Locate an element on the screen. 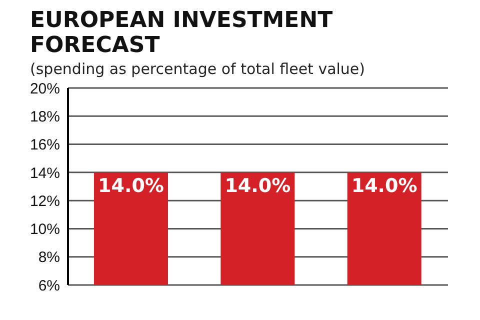  y-tick-label: 16% is located at coordinates (45, 145).